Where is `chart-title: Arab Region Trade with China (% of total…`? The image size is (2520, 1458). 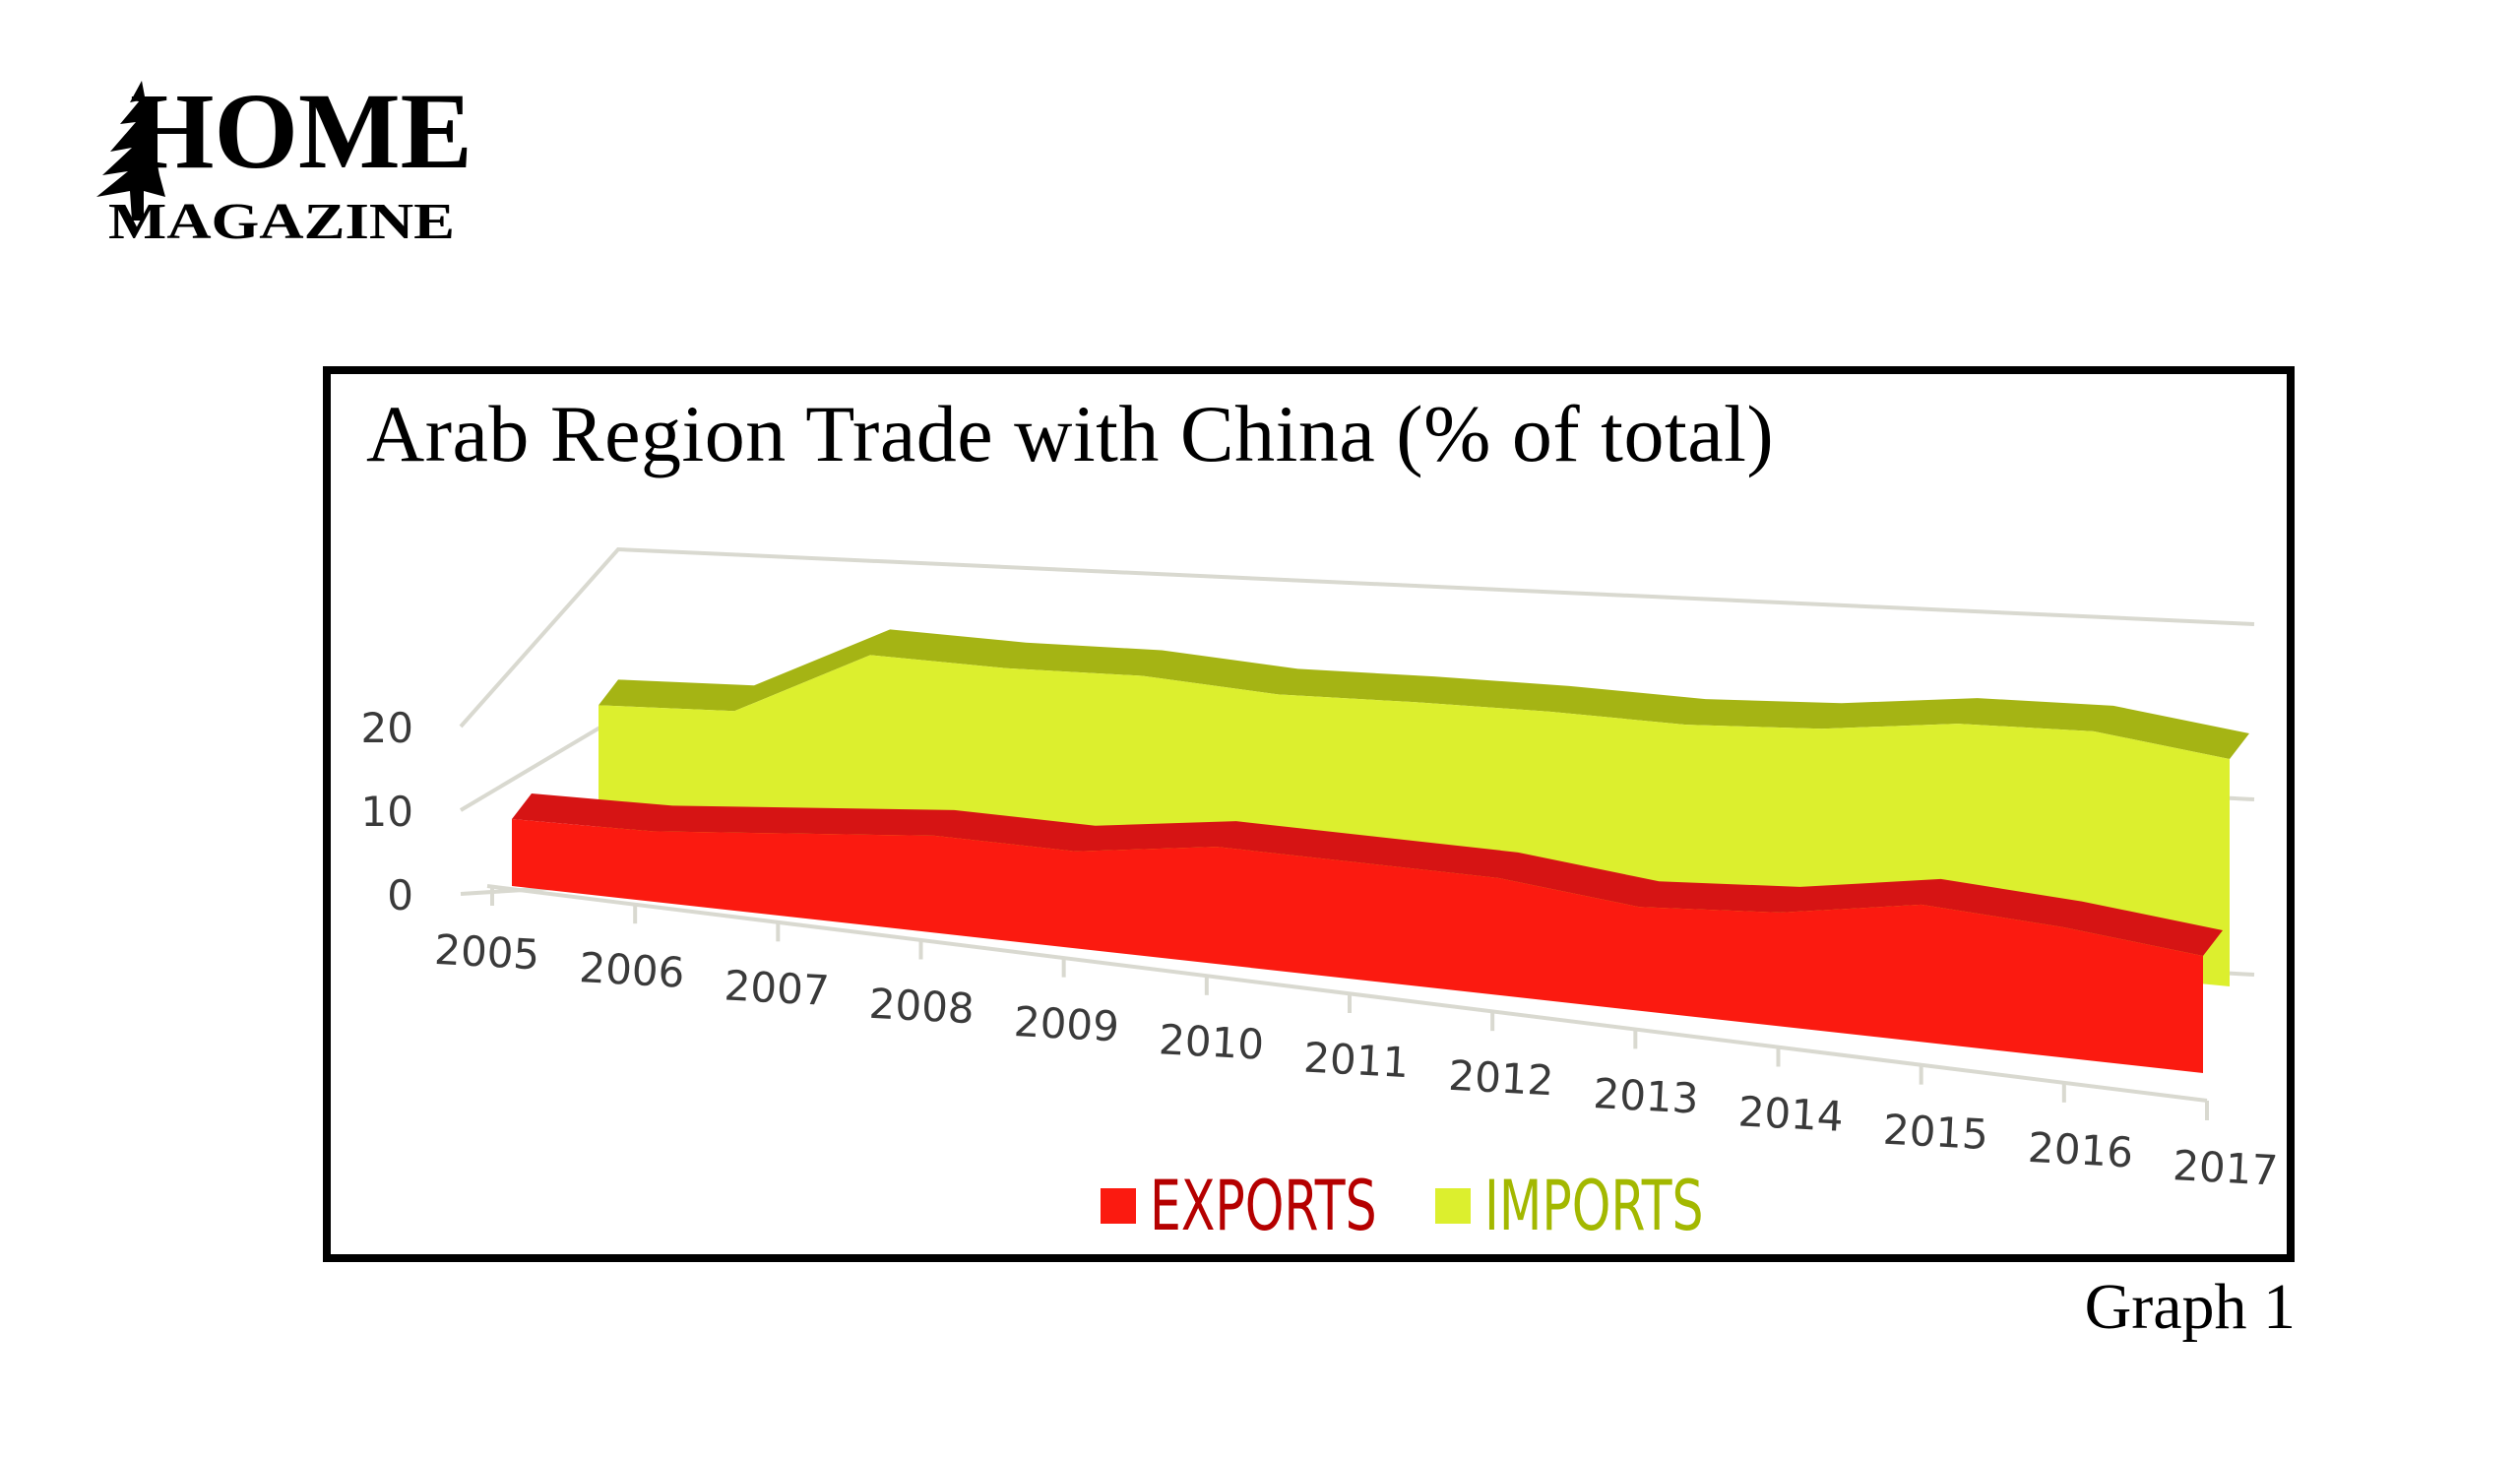
chart-title: Arab Region Trade with China (% of total… is located at coordinates (1070, 433).